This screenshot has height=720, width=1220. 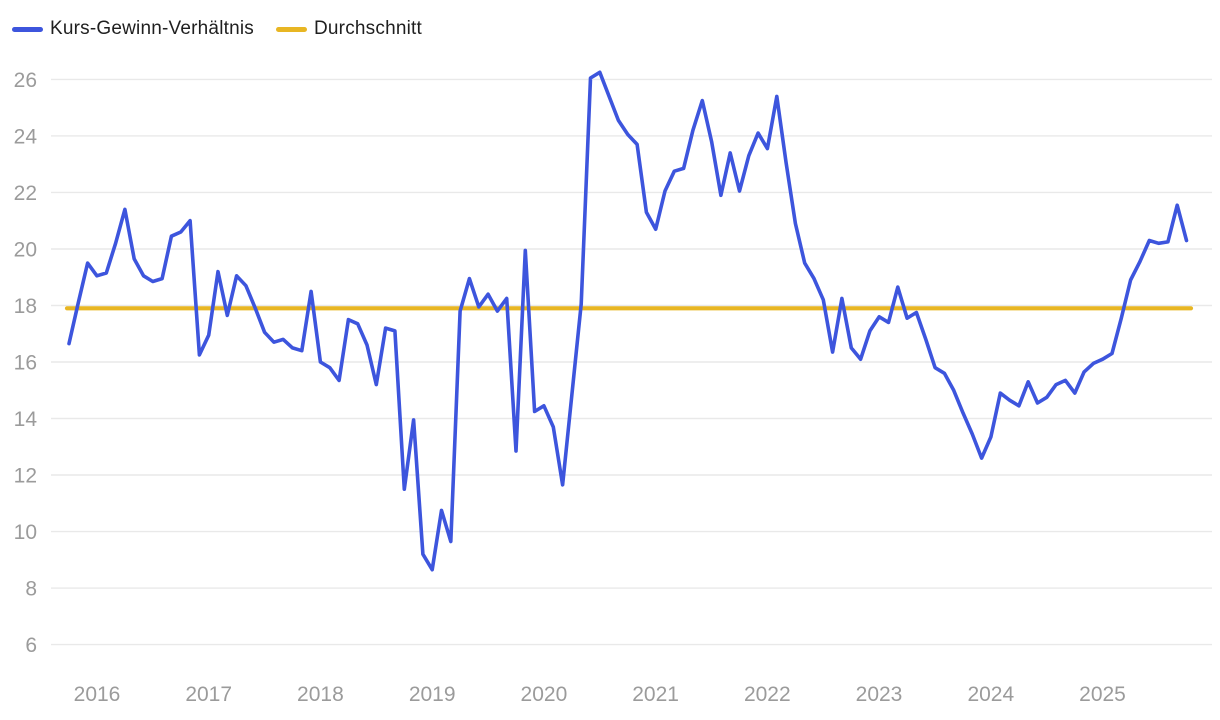 What do you see at coordinates (31, 645) in the screenshot?
I see `y-tick-label: 6` at bounding box center [31, 645].